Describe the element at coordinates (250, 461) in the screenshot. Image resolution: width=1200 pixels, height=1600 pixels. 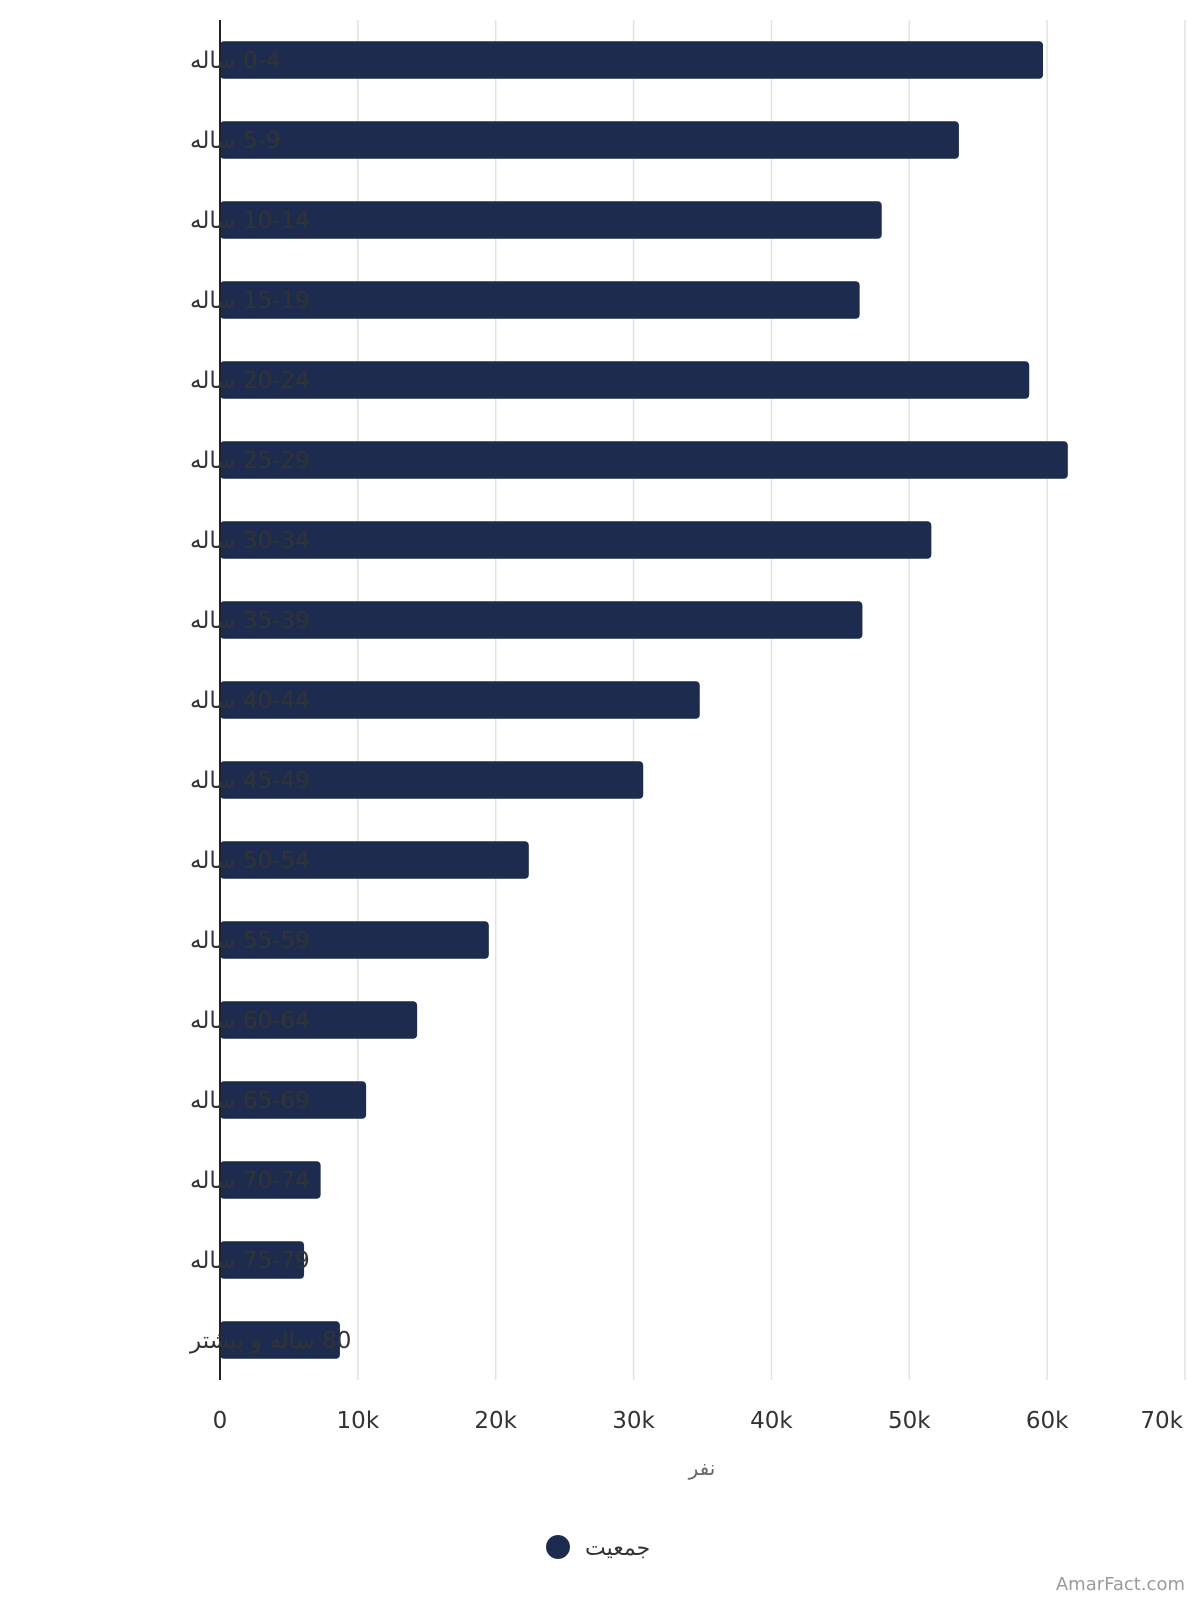
I see `category-label: 25-29 ساله` at that location.